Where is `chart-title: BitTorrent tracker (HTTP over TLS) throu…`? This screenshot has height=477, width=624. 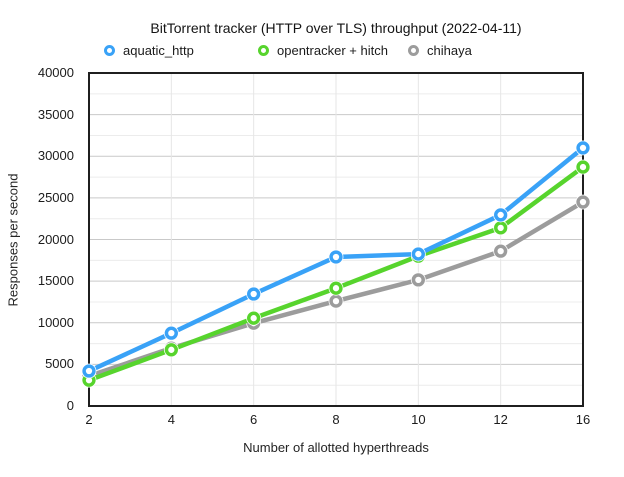
chart-title: BitTorrent tracker (HTTP over TLS) throu… is located at coordinates (336, 28).